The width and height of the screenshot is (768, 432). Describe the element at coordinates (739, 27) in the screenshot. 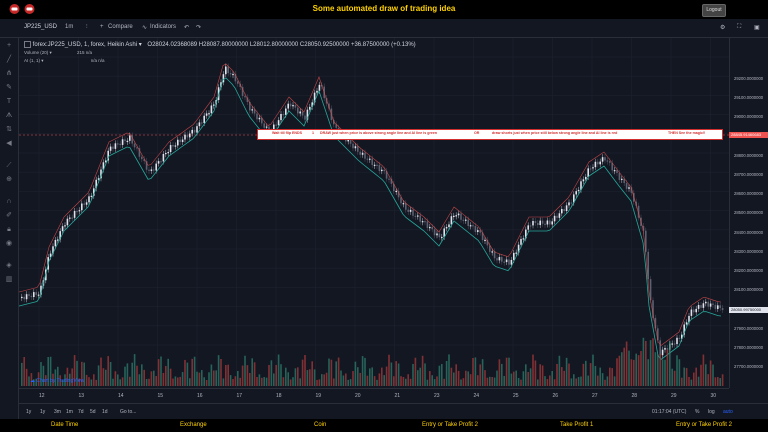

I see `fullscreen-icon: ⛶` at that location.